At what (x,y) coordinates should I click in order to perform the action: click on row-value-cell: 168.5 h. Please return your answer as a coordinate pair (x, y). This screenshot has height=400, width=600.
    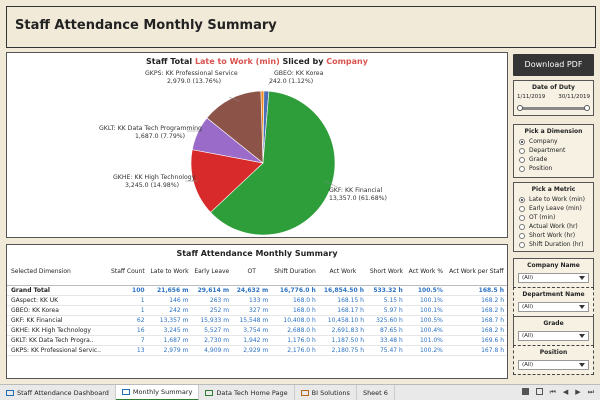
    Looking at the image, I should click on (476, 290).